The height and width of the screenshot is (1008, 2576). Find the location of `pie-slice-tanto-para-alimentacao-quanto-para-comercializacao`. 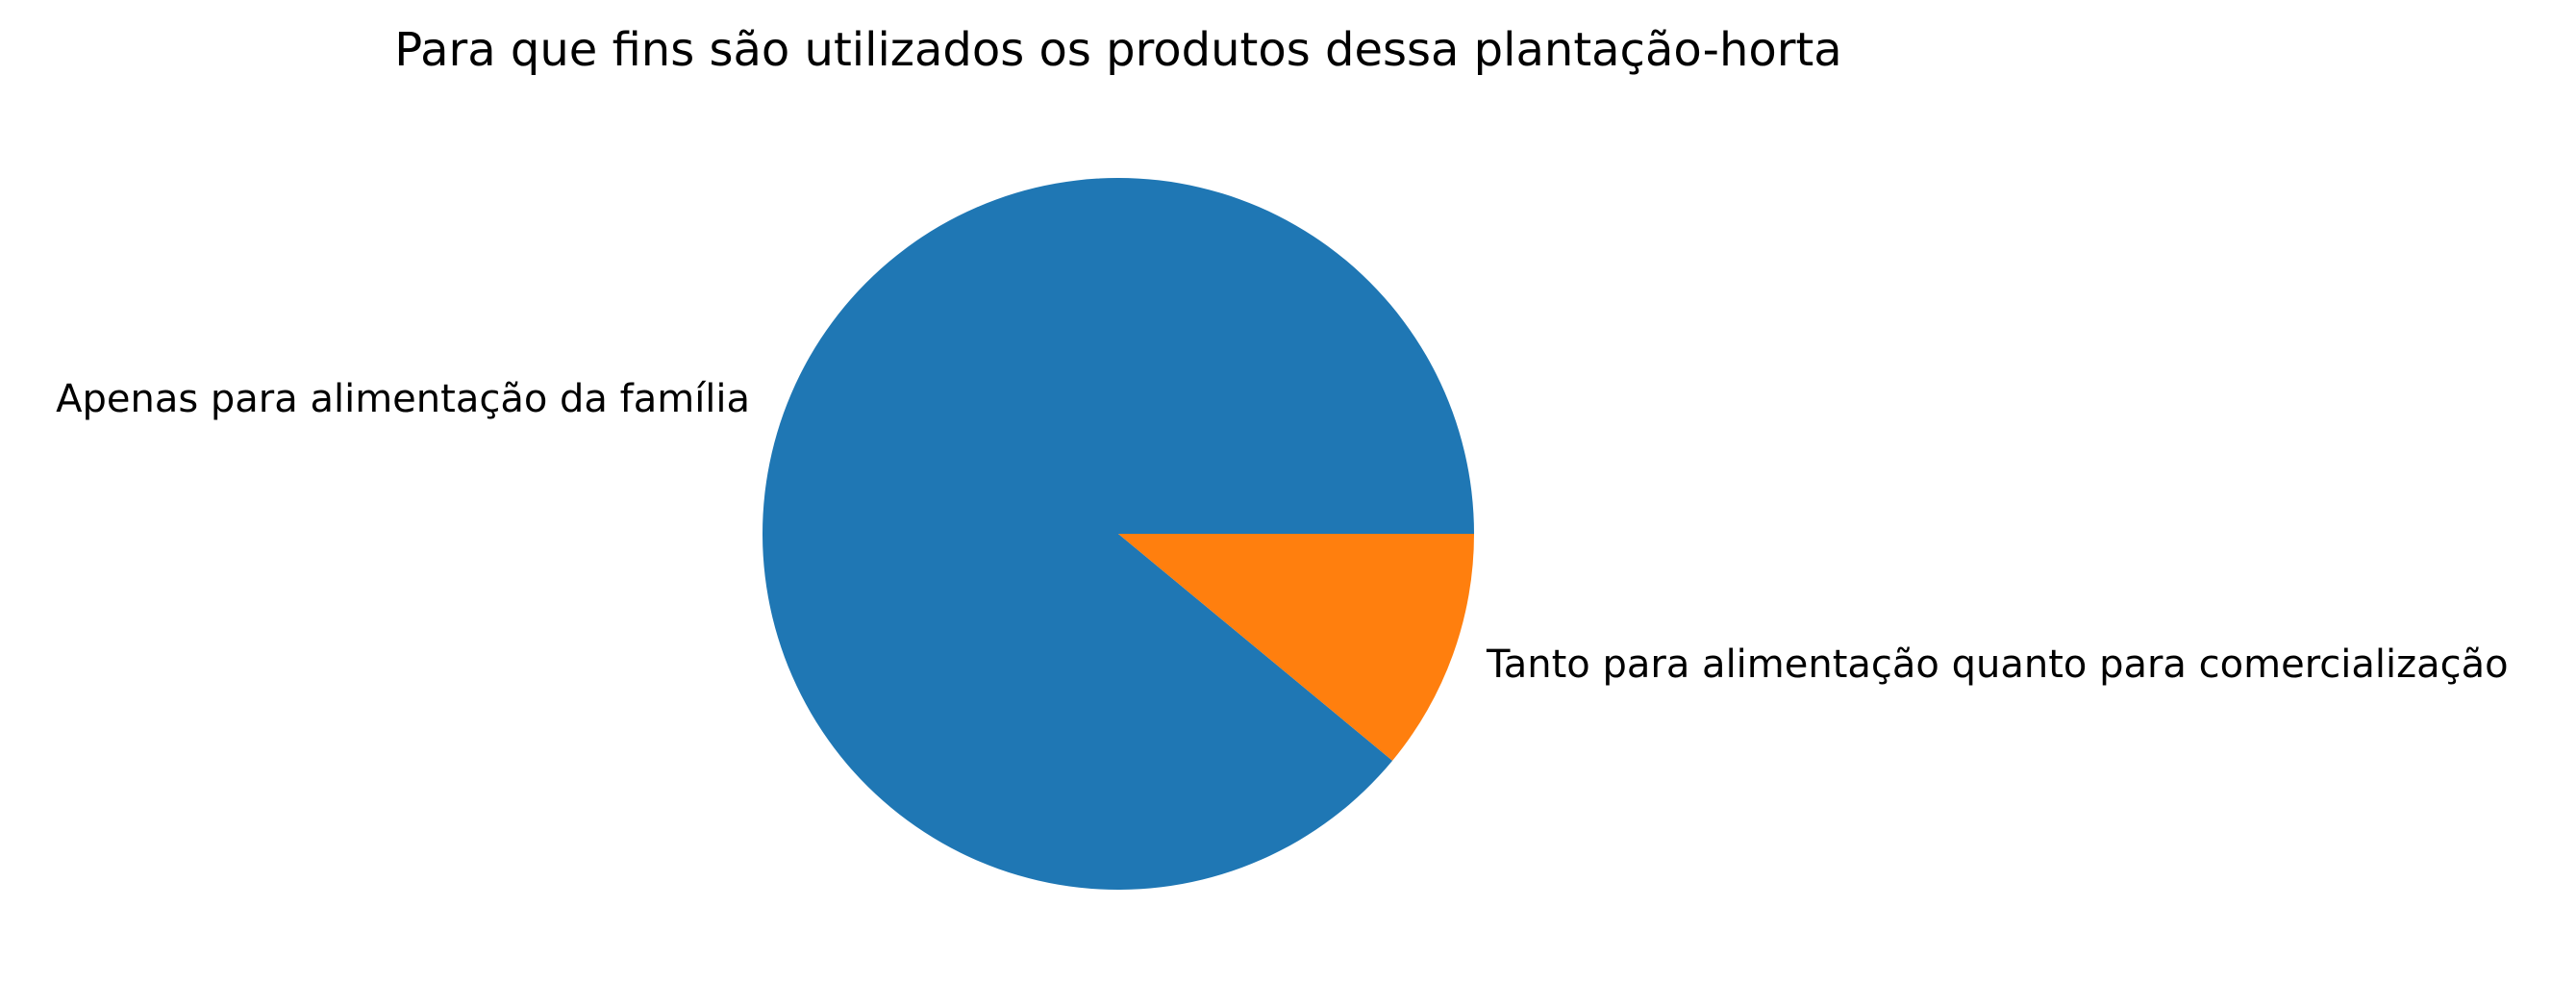

pie-slice-tanto-para-alimentacao-quanto-para-comercializacao is located at coordinates (1296, 647).